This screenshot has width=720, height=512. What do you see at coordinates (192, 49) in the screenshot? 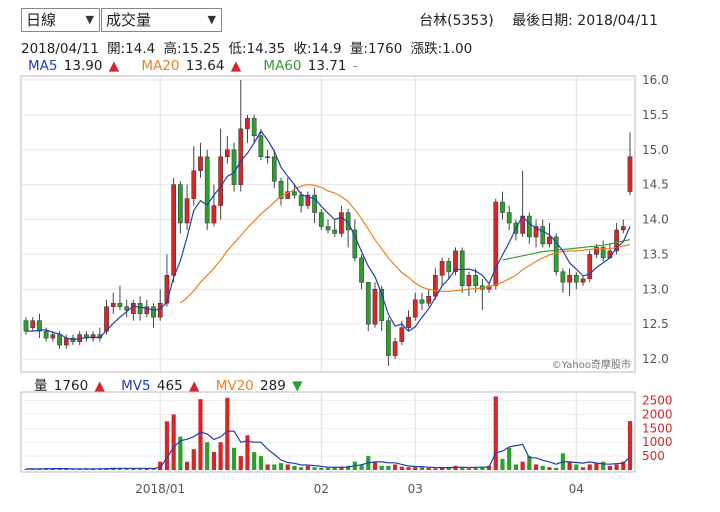
I see `ohlc-high: 高:15.25` at bounding box center [192, 49].